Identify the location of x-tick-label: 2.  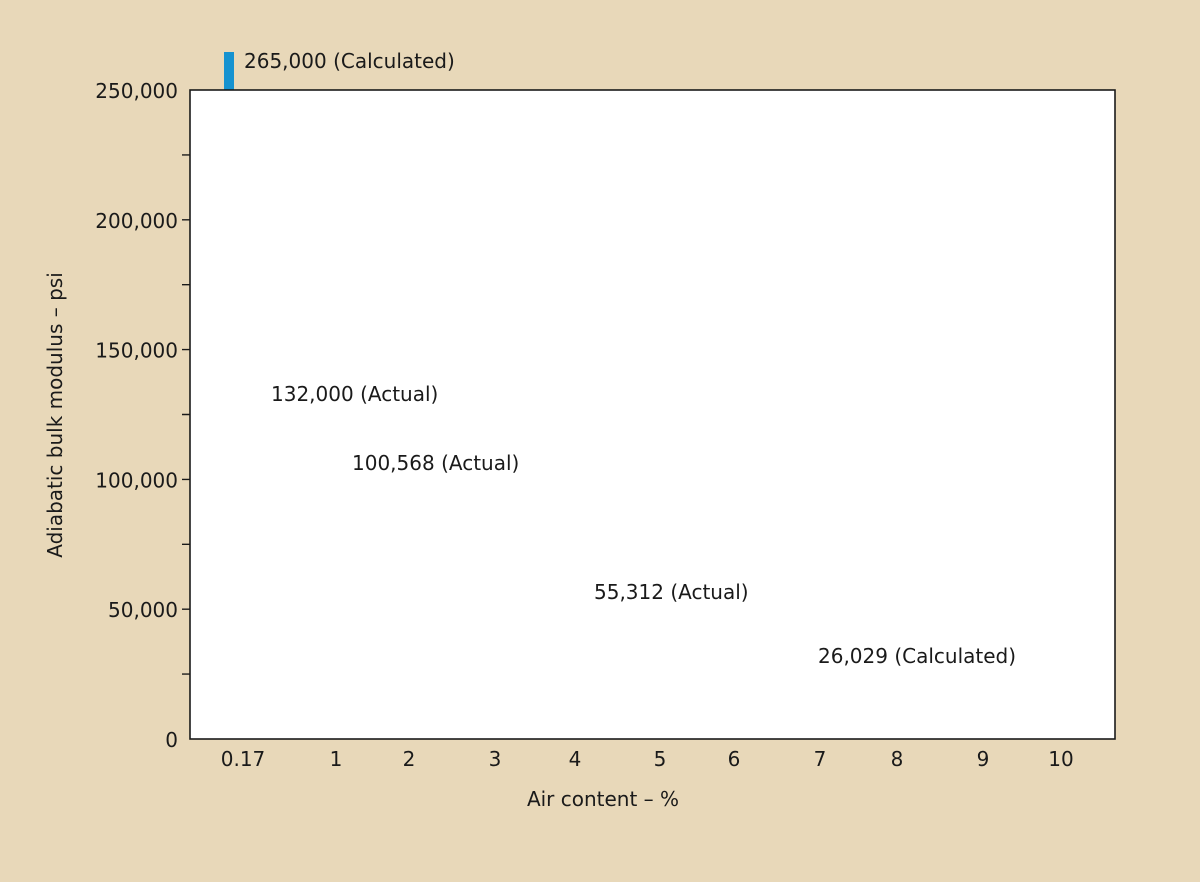
(409, 759).